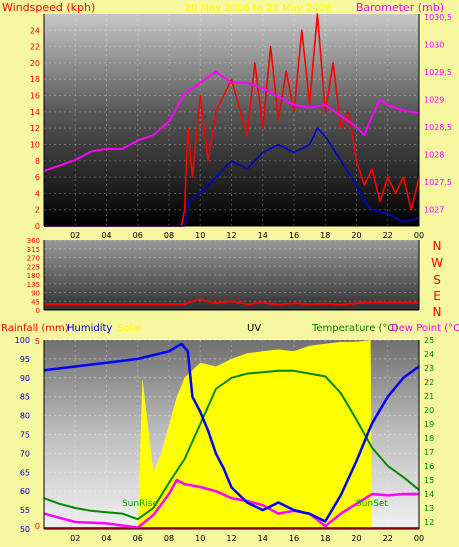 This screenshot has width=459, height=547. Describe the element at coordinates (75, 235) in the screenshot. I see `top-x-tick-label: 02` at that location.